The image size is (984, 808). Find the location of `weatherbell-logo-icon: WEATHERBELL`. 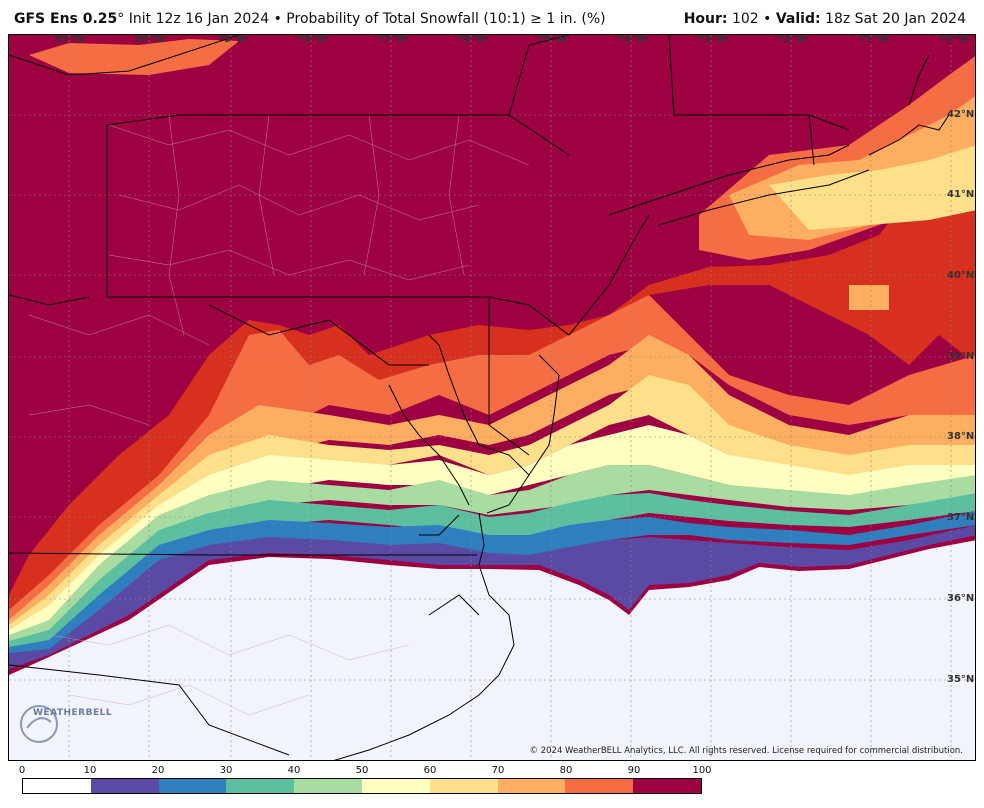

weatherbell-logo-icon: WEATHERBELL is located at coordinates (64, 724).